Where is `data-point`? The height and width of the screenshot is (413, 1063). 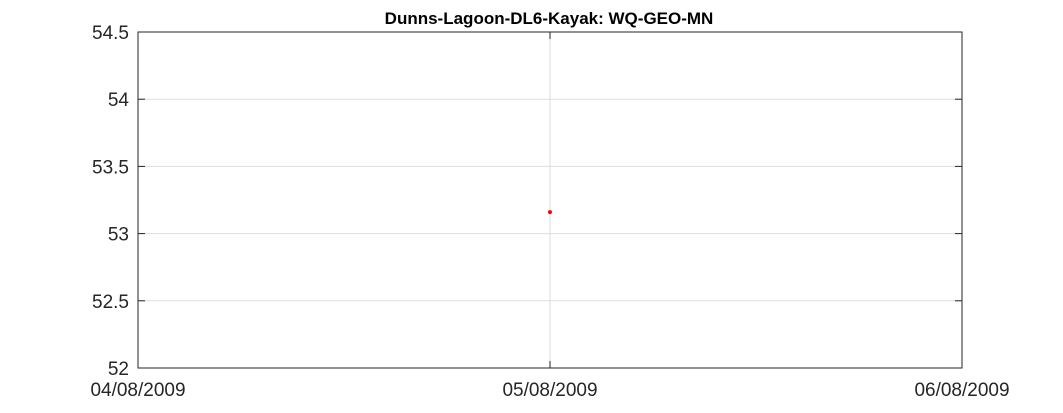
data-point is located at coordinates (550, 212).